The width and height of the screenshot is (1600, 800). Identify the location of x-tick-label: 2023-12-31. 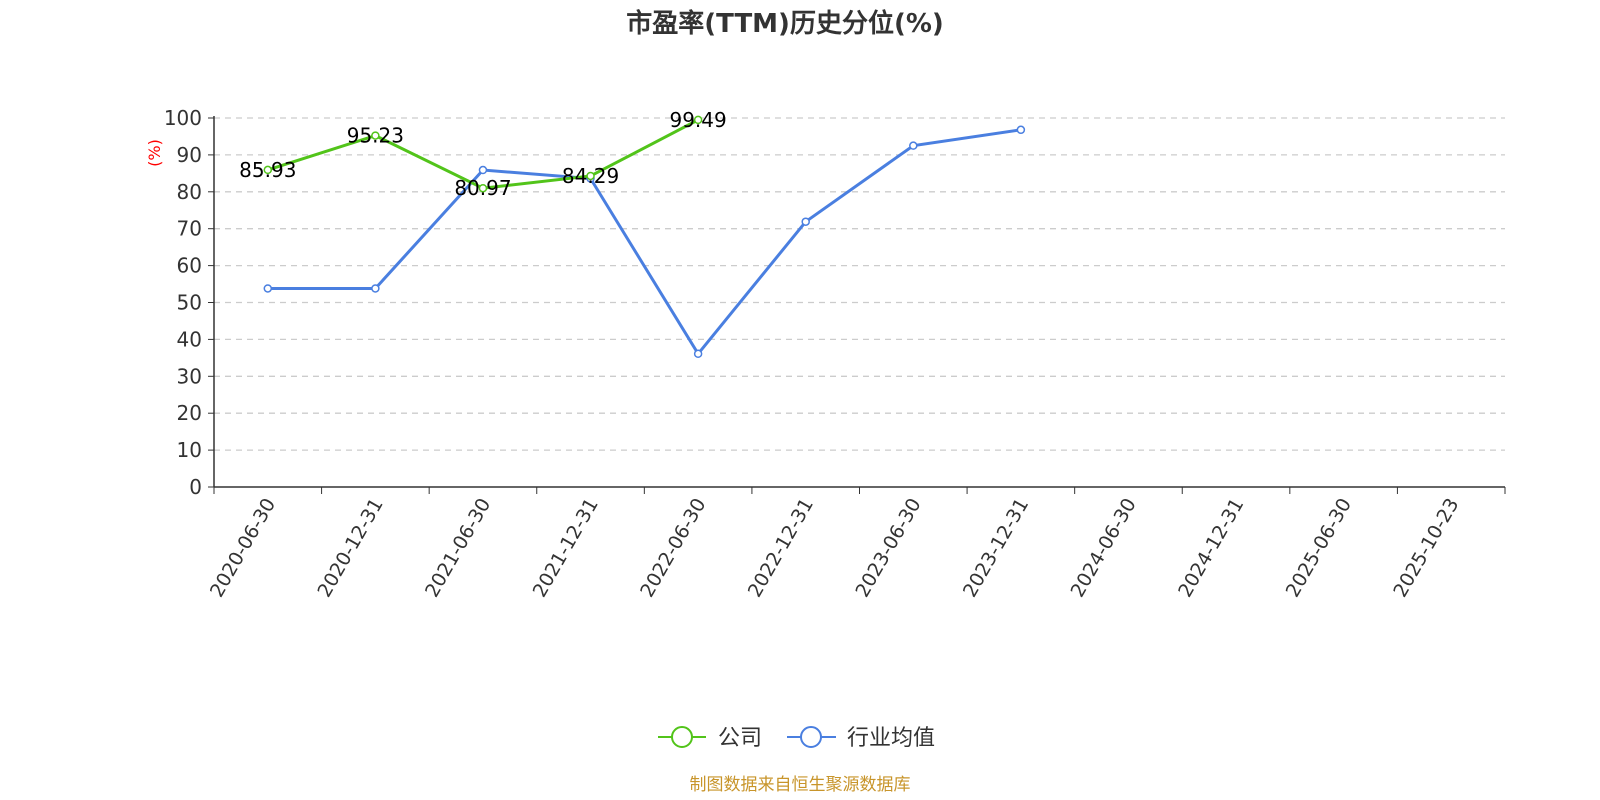
(996, 548).